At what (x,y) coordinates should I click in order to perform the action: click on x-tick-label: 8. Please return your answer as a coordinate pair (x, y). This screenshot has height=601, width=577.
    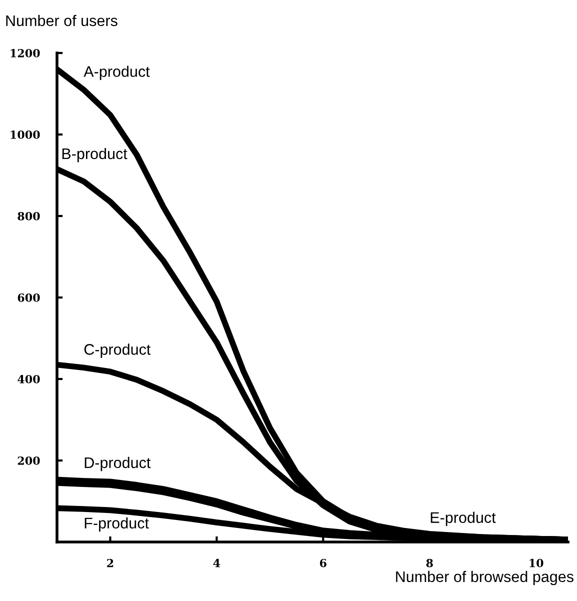
    Looking at the image, I should click on (429, 563).